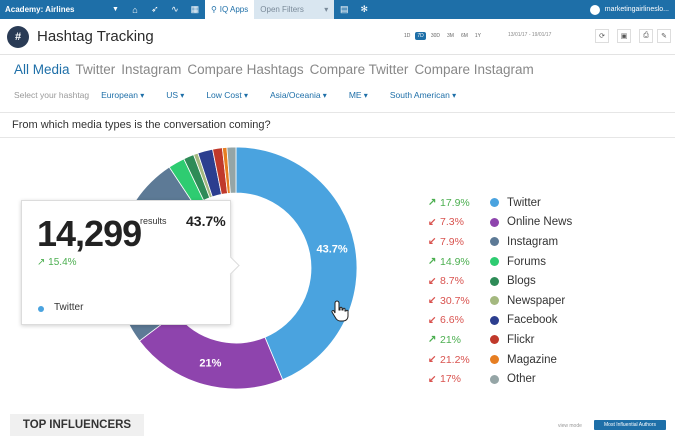  Describe the element at coordinates (213, 9) in the screenshot. I see `pin-icon: ⚲` at that location.